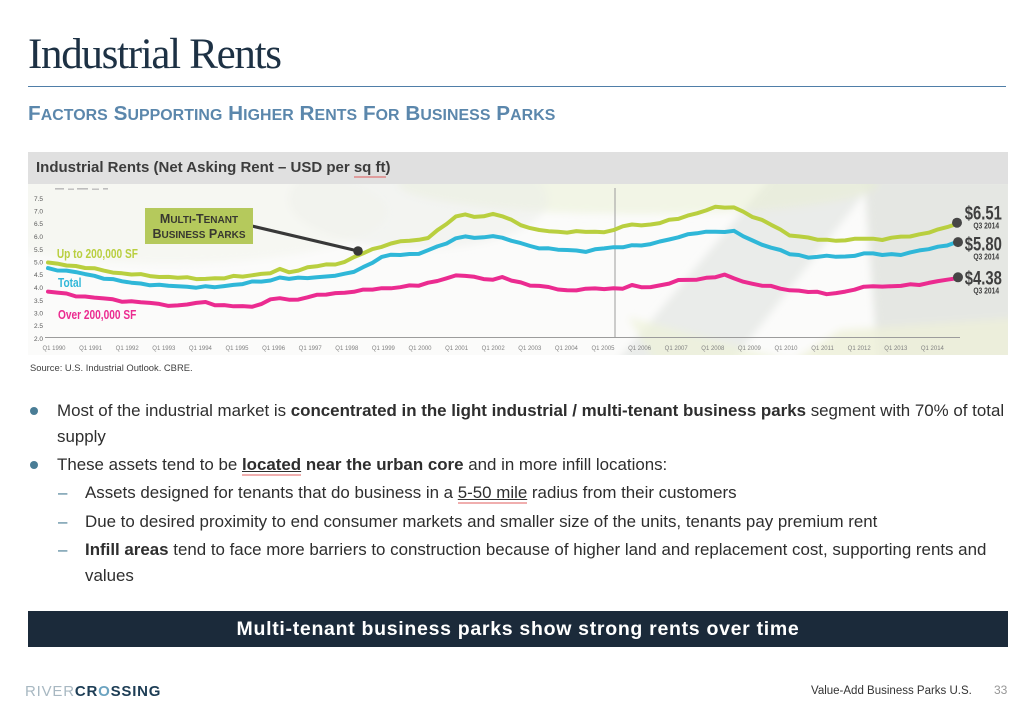 The width and height of the screenshot is (1034, 713). Describe the element at coordinates (38, 275) in the screenshot. I see `svg-text: 4.5` at that location.